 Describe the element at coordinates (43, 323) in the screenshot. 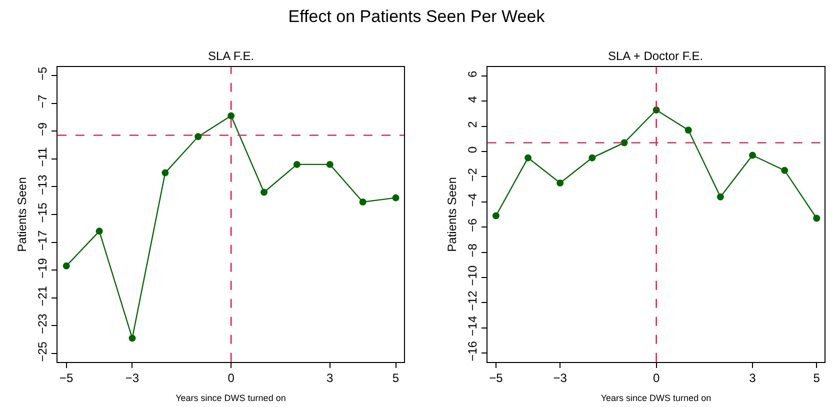

I see `y-tick-label: −23` at that location.